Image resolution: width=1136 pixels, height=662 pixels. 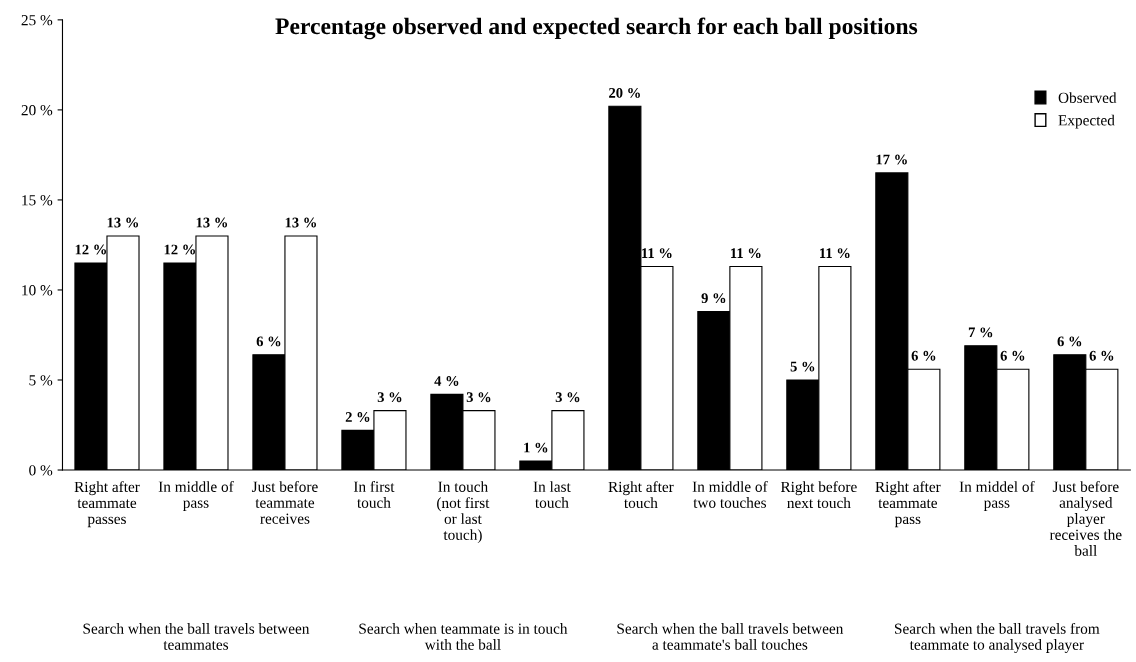 What do you see at coordinates (997, 495) in the screenshot?
I see `x-tick-label: In middel of pass` at bounding box center [997, 495].